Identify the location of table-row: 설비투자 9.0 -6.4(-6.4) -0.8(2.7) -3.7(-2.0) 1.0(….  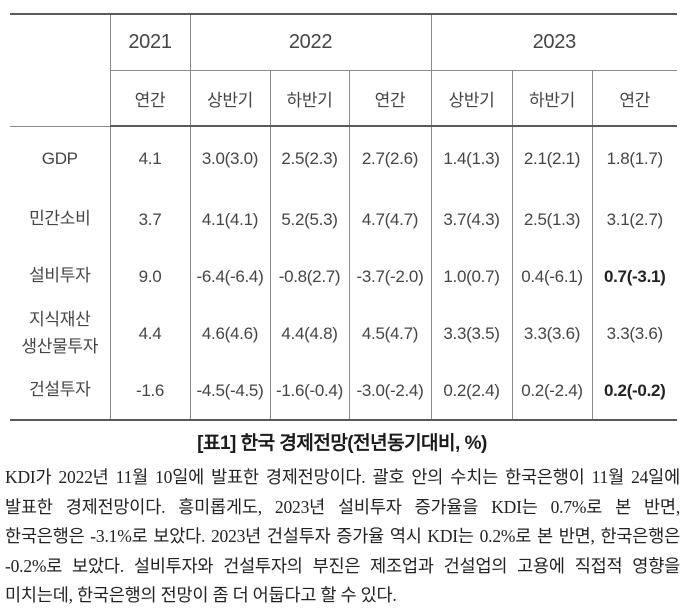
(344, 276).